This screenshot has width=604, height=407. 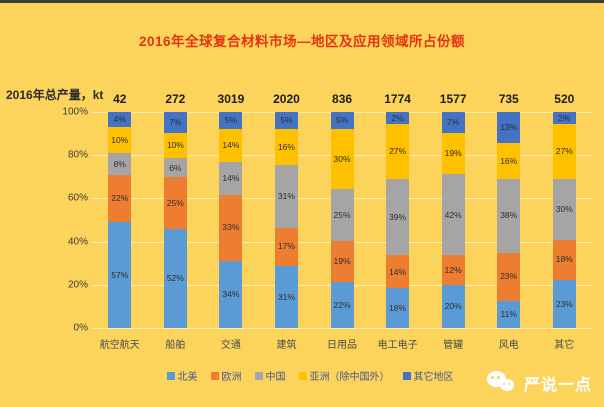 What do you see at coordinates (75, 112) in the screenshot?
I see `y-tick-label: 100%` at bounding box center [75, 112].